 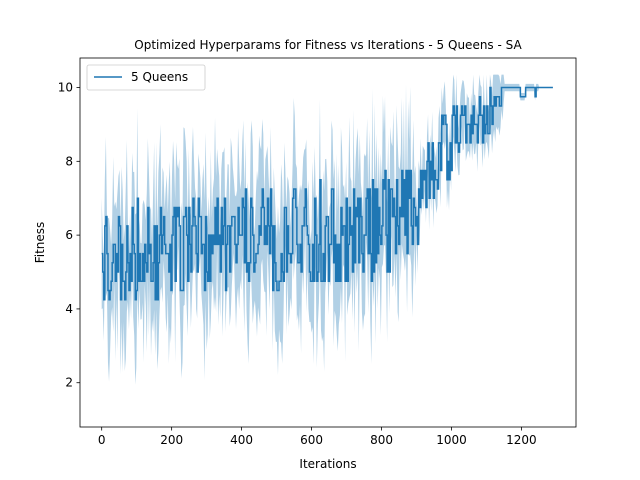 I want to click on x-tick-label: 0, so click(x=102, y=440).